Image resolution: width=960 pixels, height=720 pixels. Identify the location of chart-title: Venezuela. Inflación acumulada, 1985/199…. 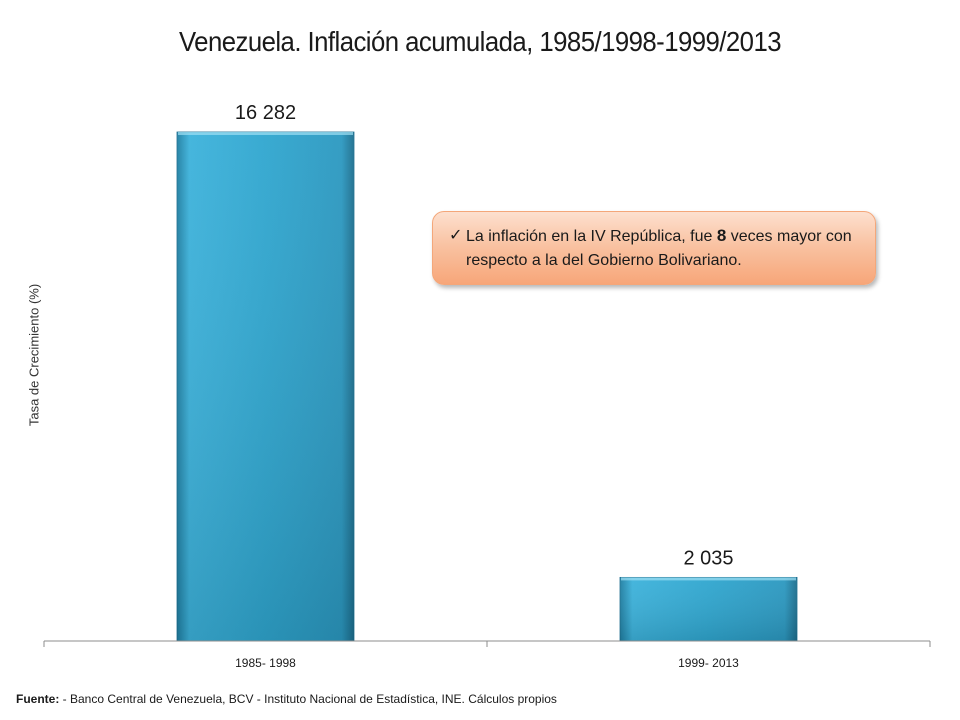
(480, 41).